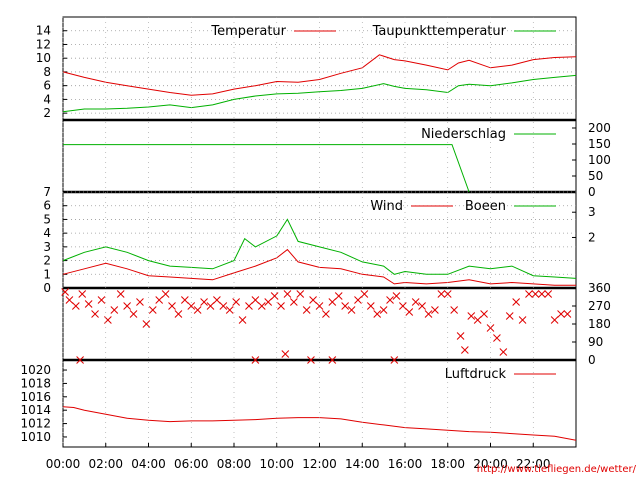 This screenshot has width=640, height=480. Describe the element at coordinates (234, 464) in the screenshot. I see `x-tick-label-4: 08:00` at that location.